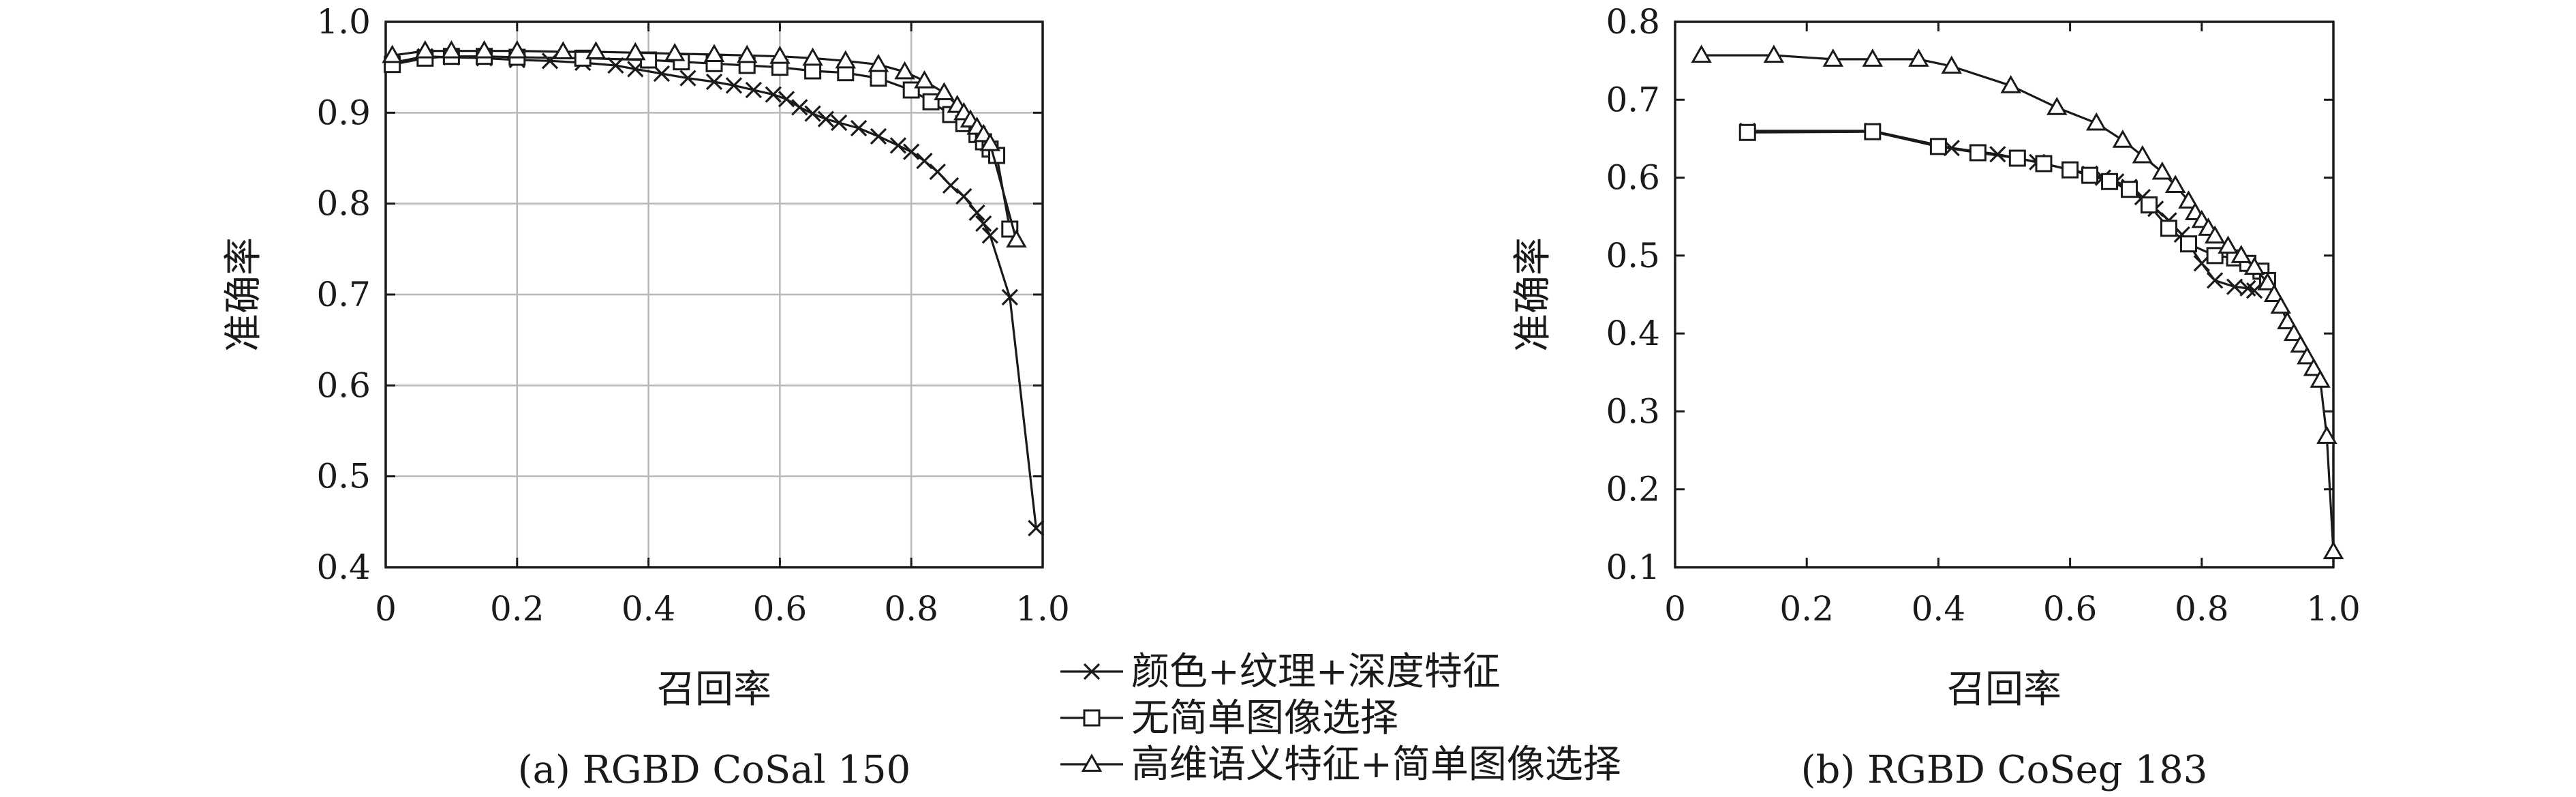  I want to click on legend-entry: 无简单图像选择, so click(1229, 718).